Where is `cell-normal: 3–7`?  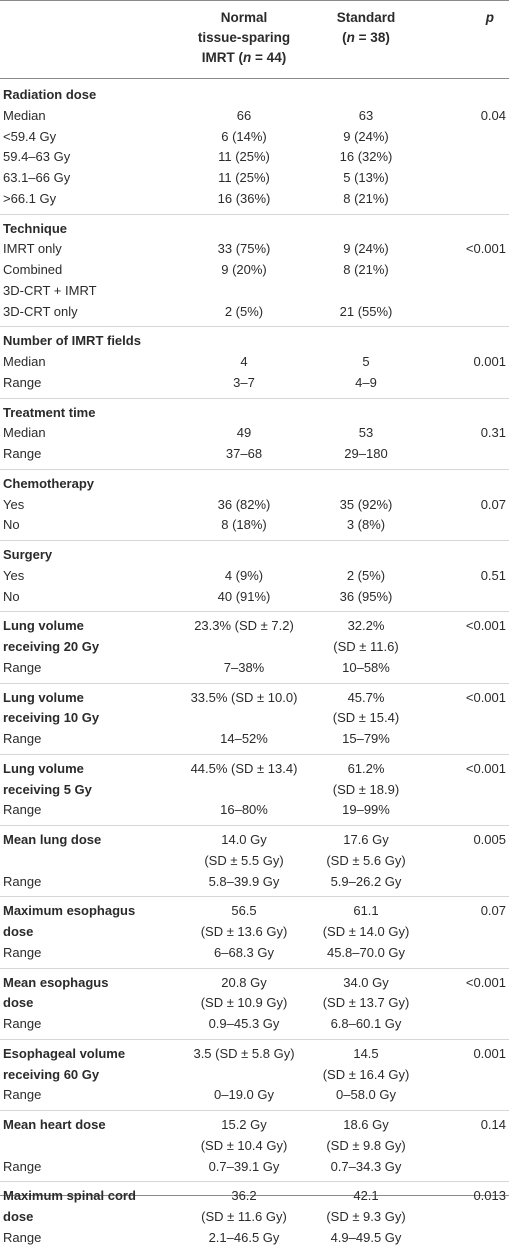 cell-normal: 3–7 is located at coordinates (244, 382).